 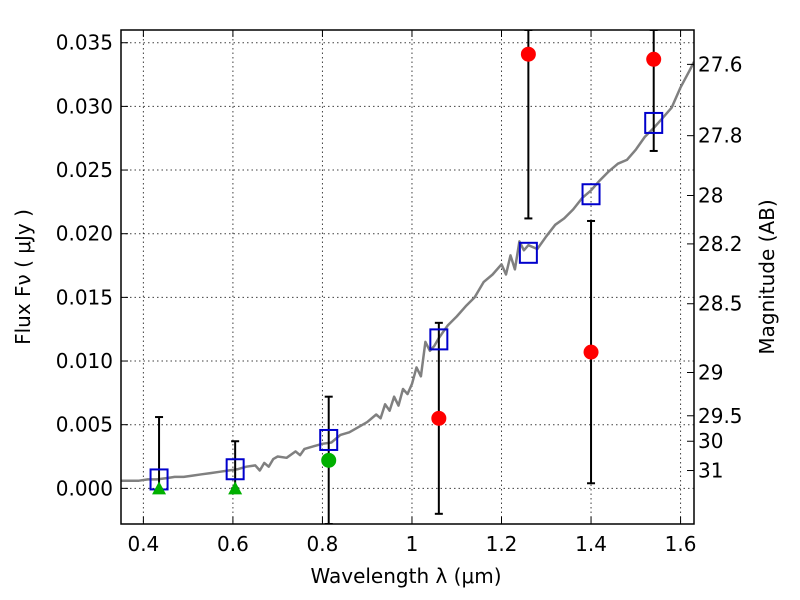 I want to click on right-tick-label: 27.6, so click(x=720, y=64).